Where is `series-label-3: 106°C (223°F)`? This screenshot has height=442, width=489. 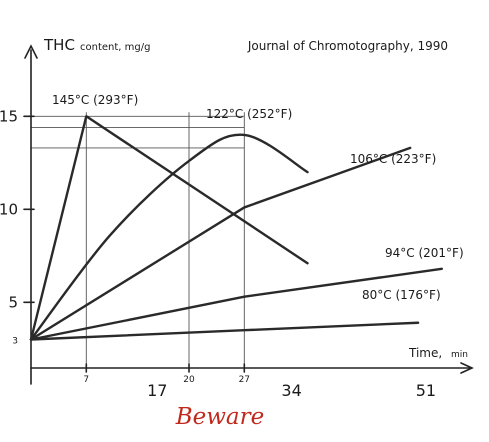
series-label-3: 106°C (223°F) is located at coordinates (393, 159).